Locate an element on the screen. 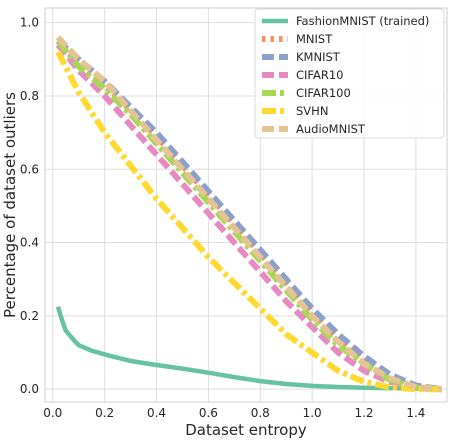 The width and height of the screenshot is (452, 442). y-tick-label: 0.6 is located at coordinates (29, 169).